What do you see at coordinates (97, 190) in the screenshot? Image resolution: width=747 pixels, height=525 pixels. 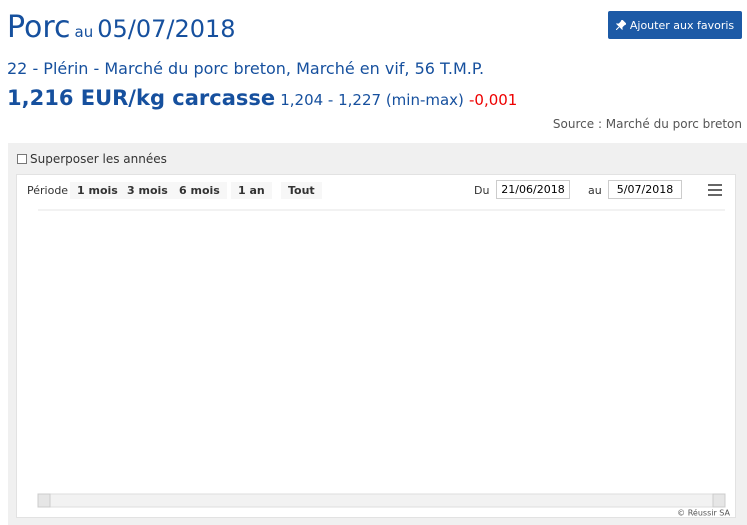 I see `period-button: 1 mois` at bounding box center [97, 190].